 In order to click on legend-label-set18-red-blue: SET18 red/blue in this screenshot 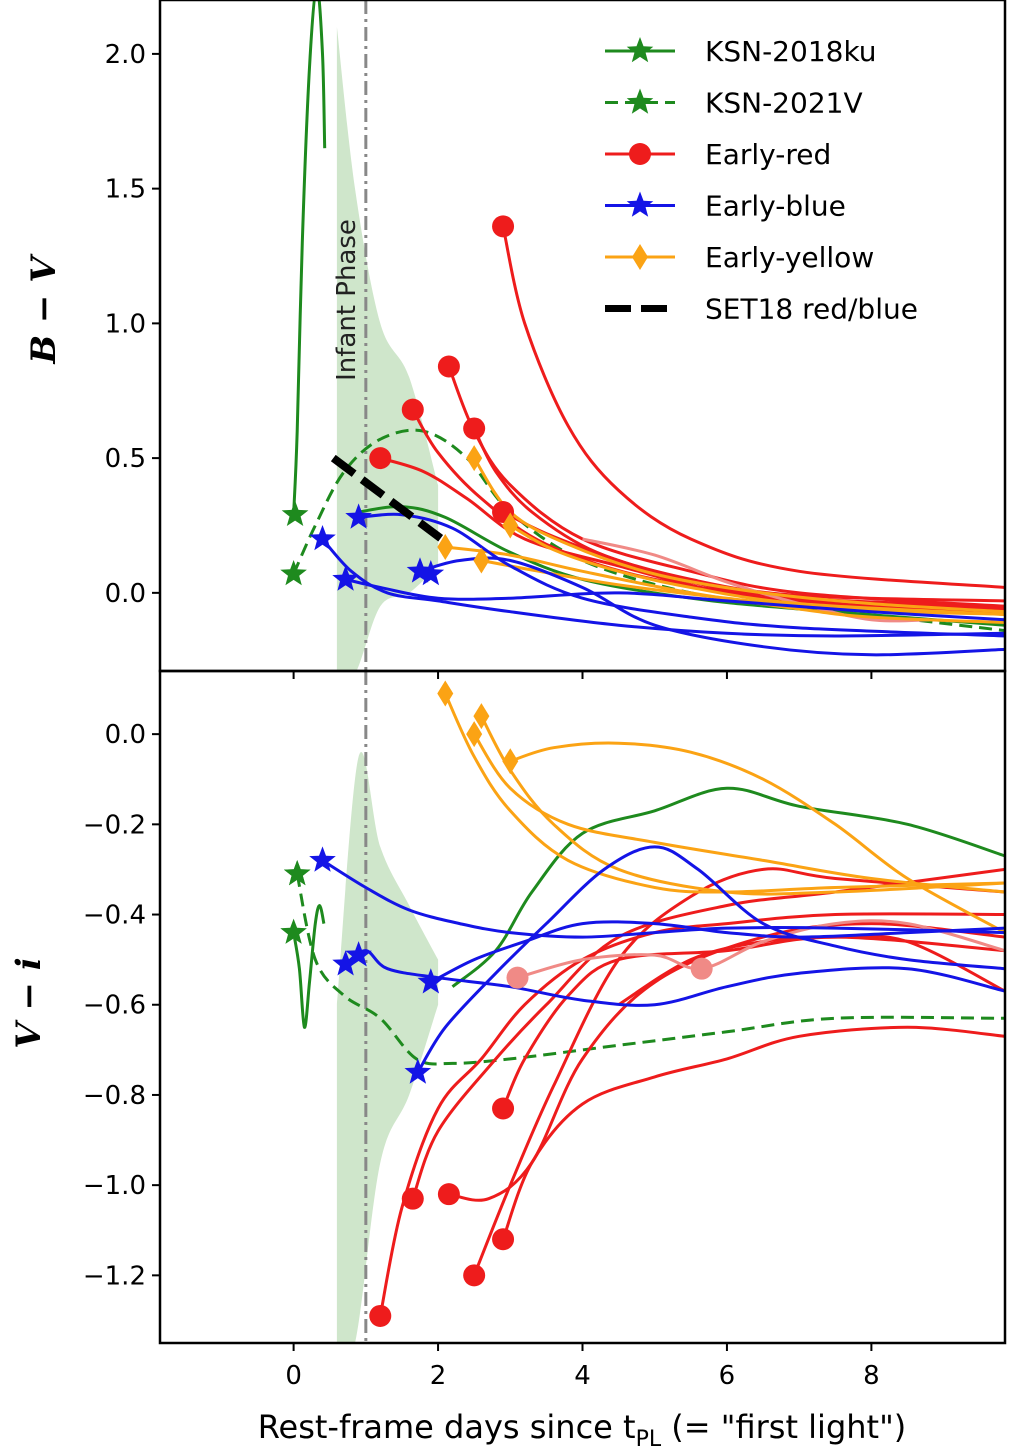, I will do `click(811, 309)`.